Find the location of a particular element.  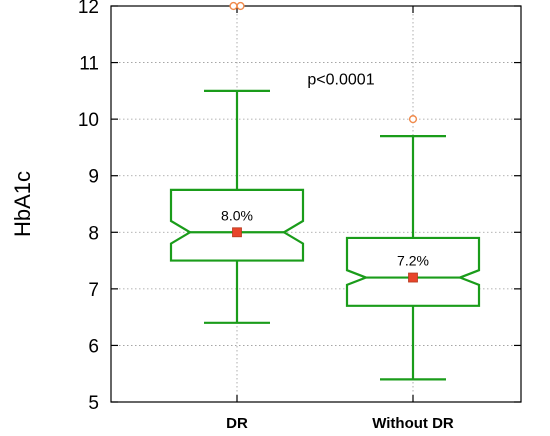

x-category-label: DR is located at coordinates (237, 423).